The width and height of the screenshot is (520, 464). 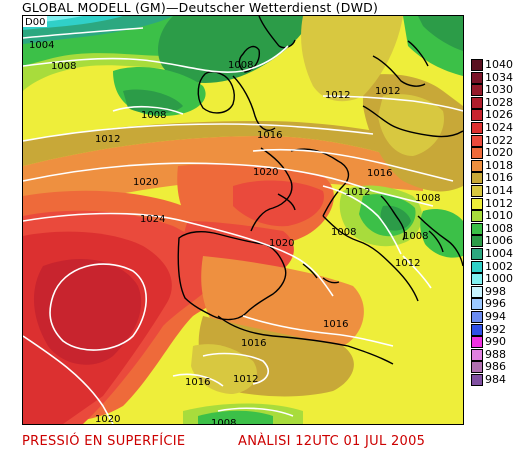 What do you see at coordinates (499, 140) in the screenshot?
I see `legend-label: 1022` at bounding box center [499, 140].